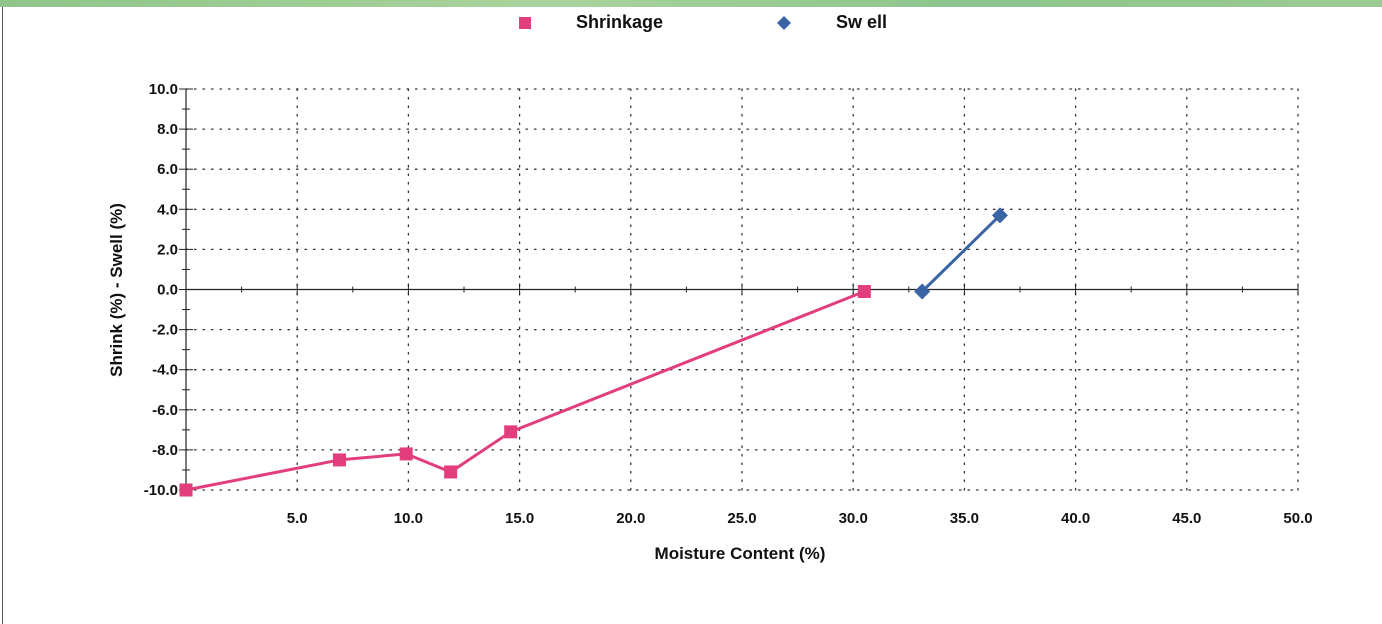  What do you see at coordinates (1297, 518) in the screenshot?
I see `x-tick-label: 50.0` at bounding box center [1297, 518].